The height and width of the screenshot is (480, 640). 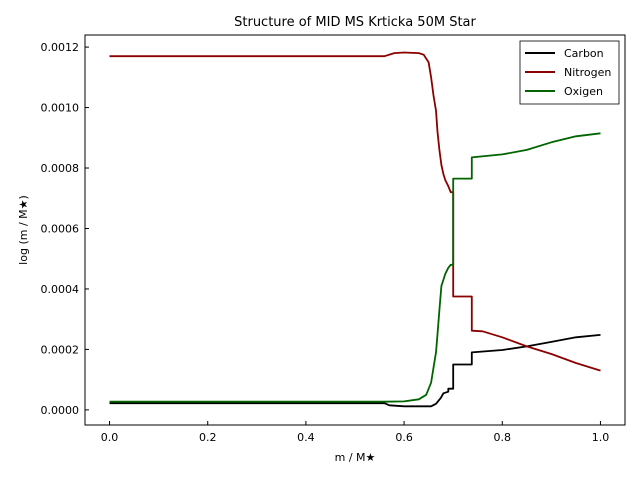 What do you see at coordinates (355, 432) in the screenshot?
I see `x-axis: 0.0 0.2 0.4 0.6 0.8 1.0` at bounding box center [355, 432].